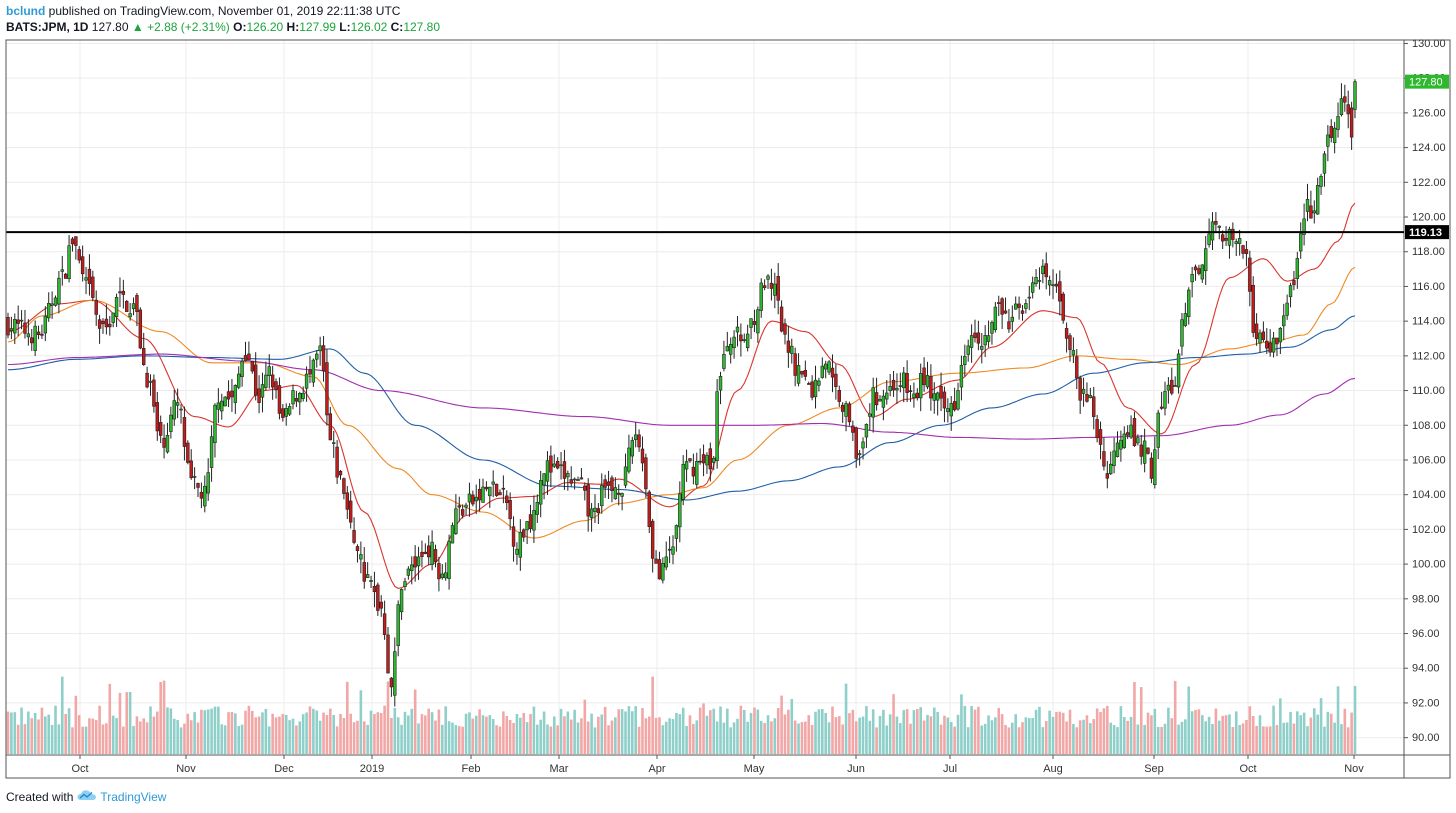 This screenshot has height=813, width=1456. What do you see at coordinates (79, 769) in the screenshot?
I see `time-tick-label: Oct` at bounding box center [79, 769].